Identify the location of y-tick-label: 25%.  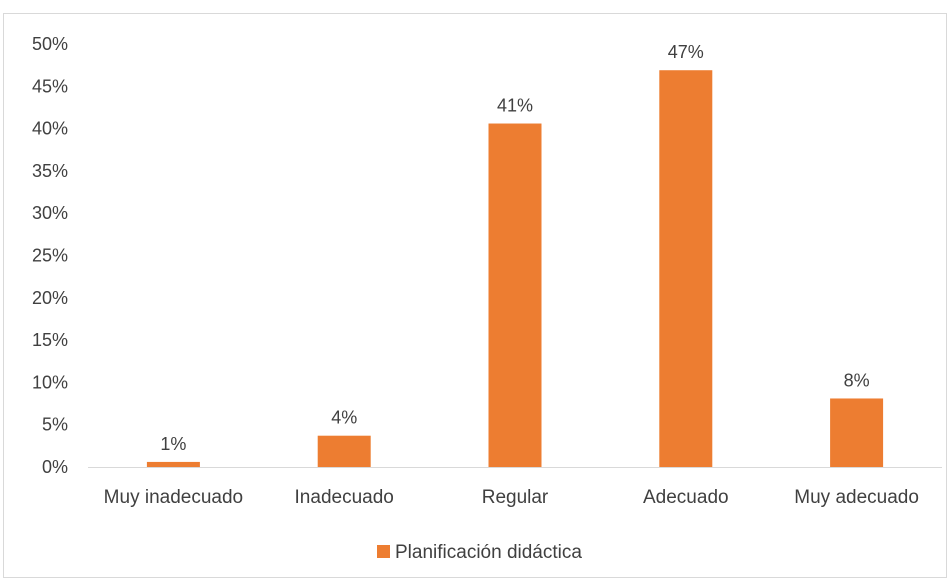
(50, 256).